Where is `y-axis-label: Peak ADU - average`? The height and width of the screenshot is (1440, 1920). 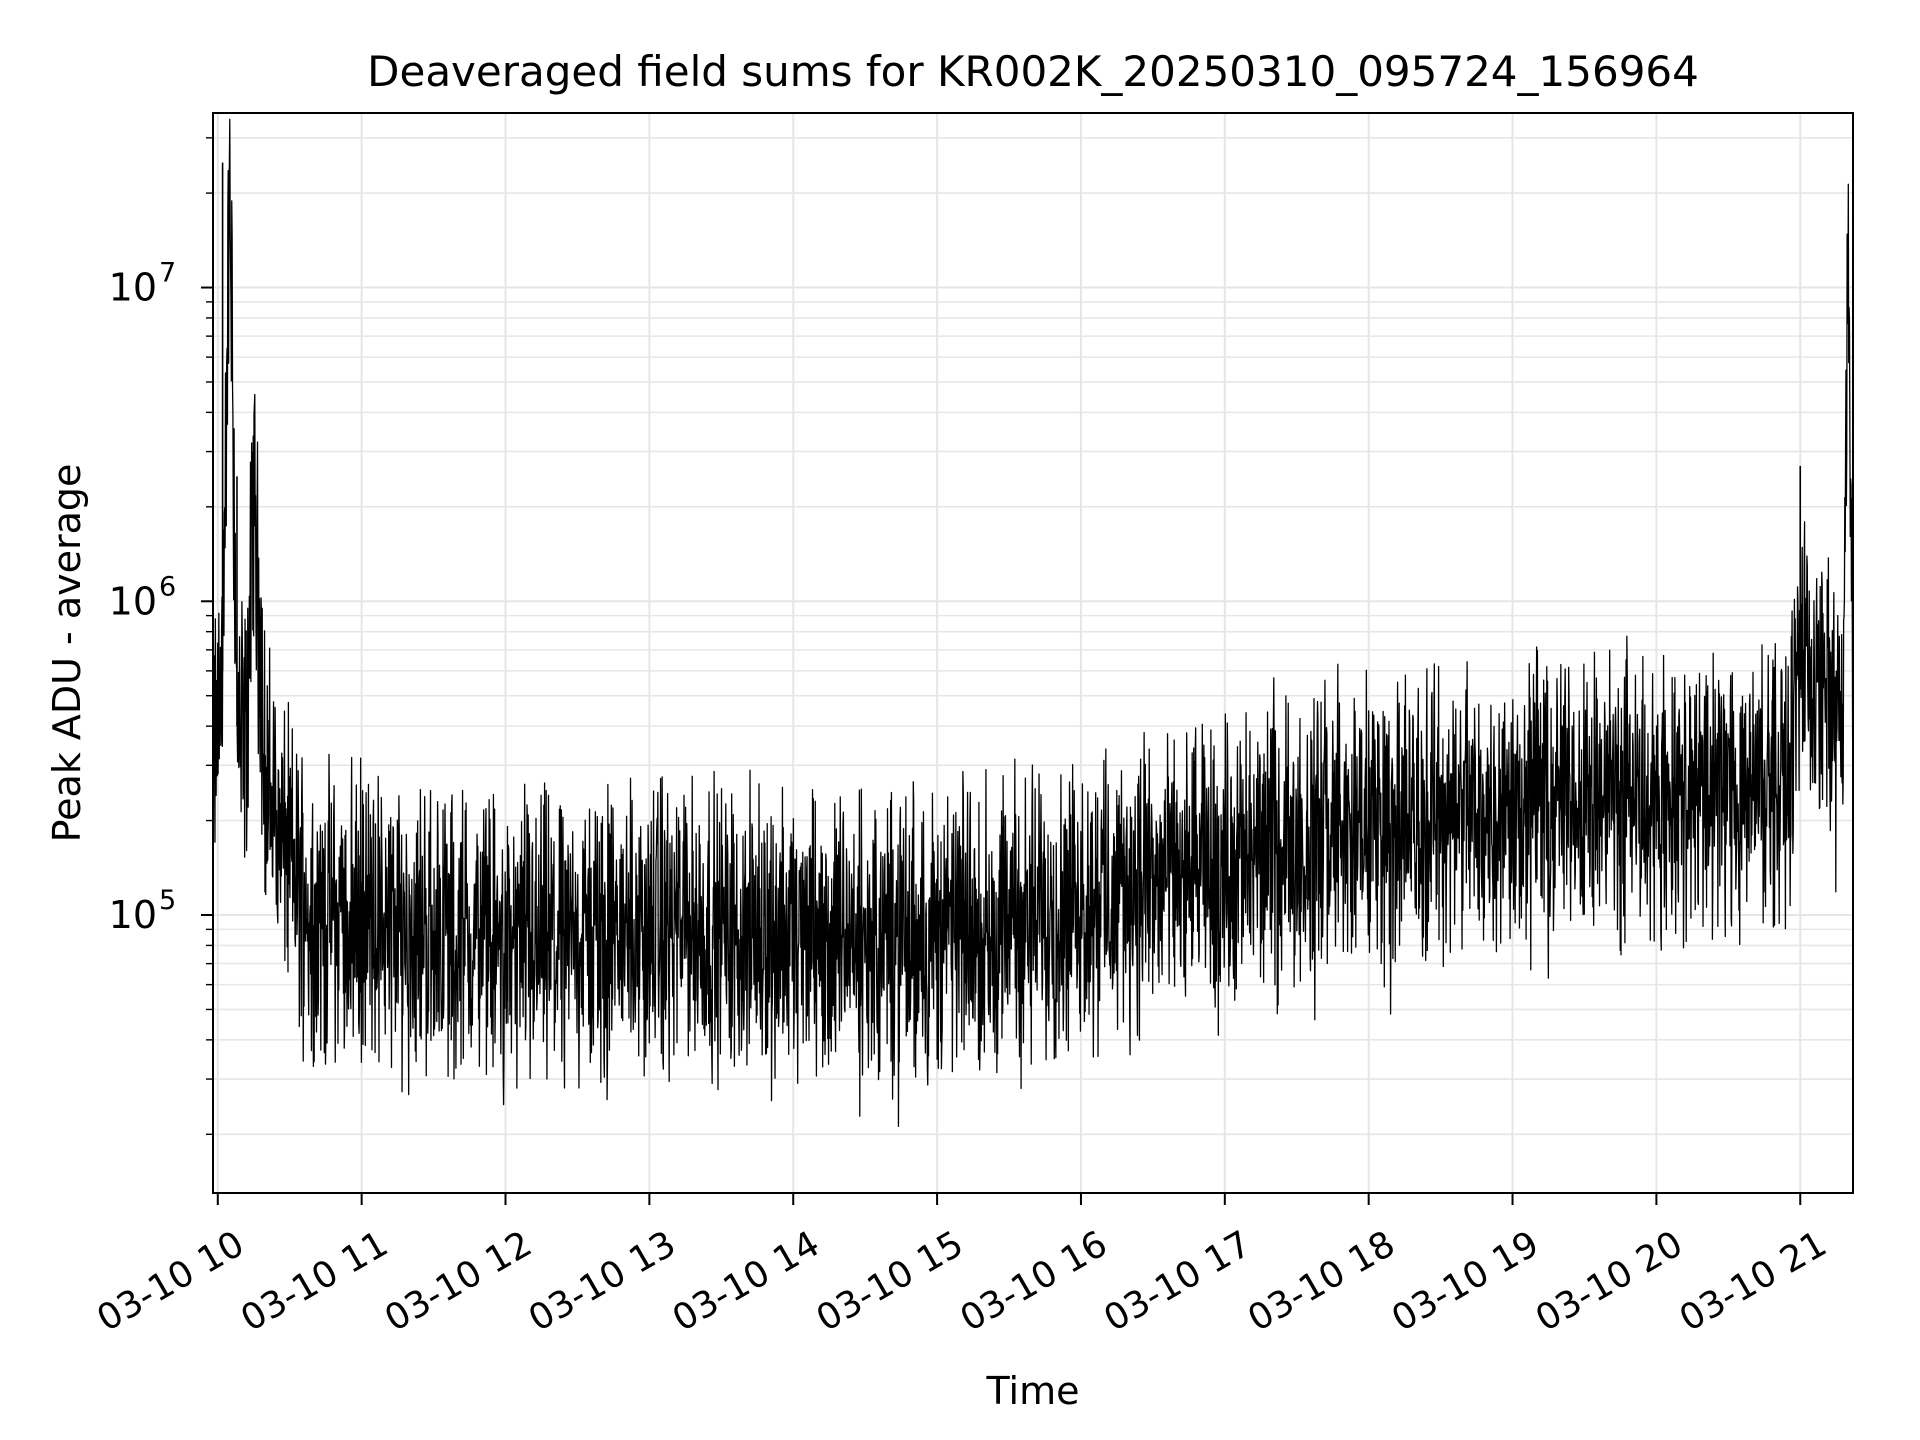 y-axis-label: Peak ADU - average is located at coordinates (67, 653).